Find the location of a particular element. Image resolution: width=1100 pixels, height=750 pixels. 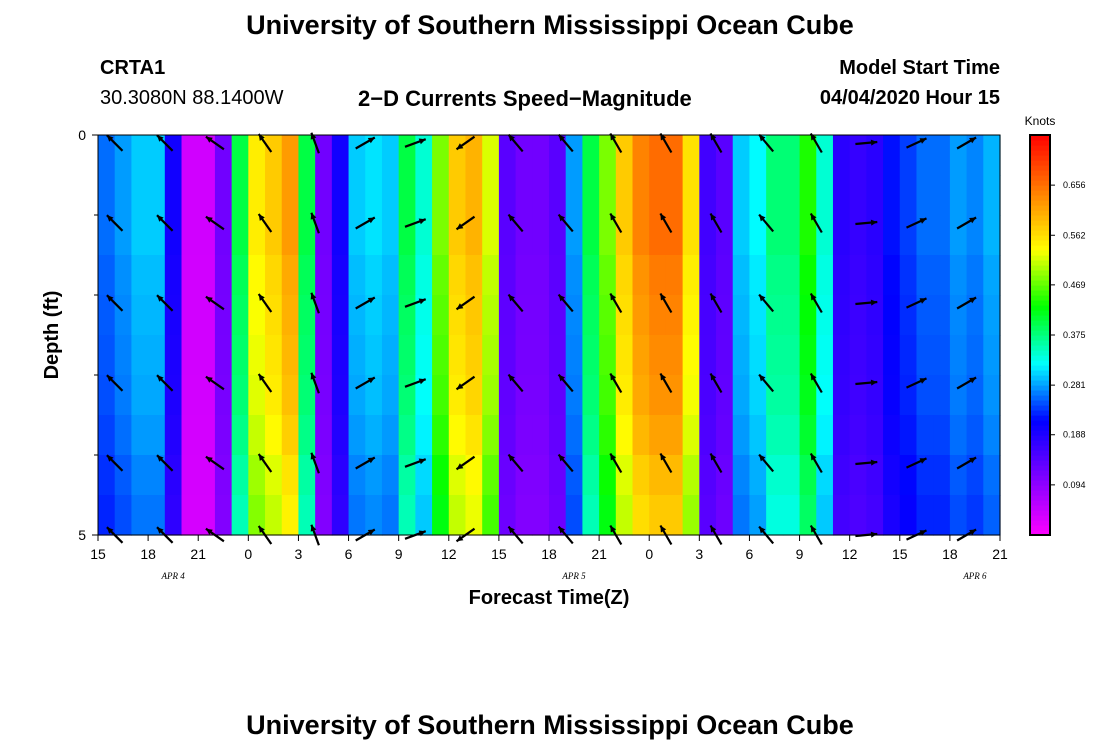

x-tick-label: 12 is located at coordinates (449, 554).